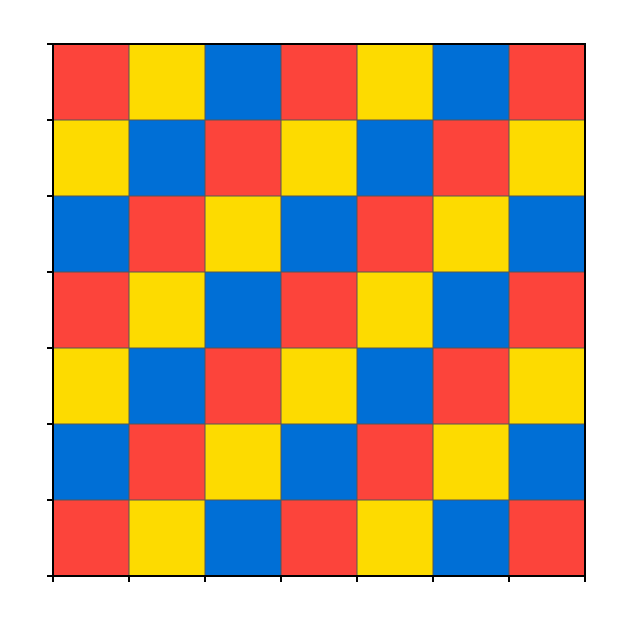 The height and width of the screenshot is (629, 629). What do you see at coordinates (243, 538) in the screenshot?
I see `cell-r6-c2` at bounding box center [243, 538].